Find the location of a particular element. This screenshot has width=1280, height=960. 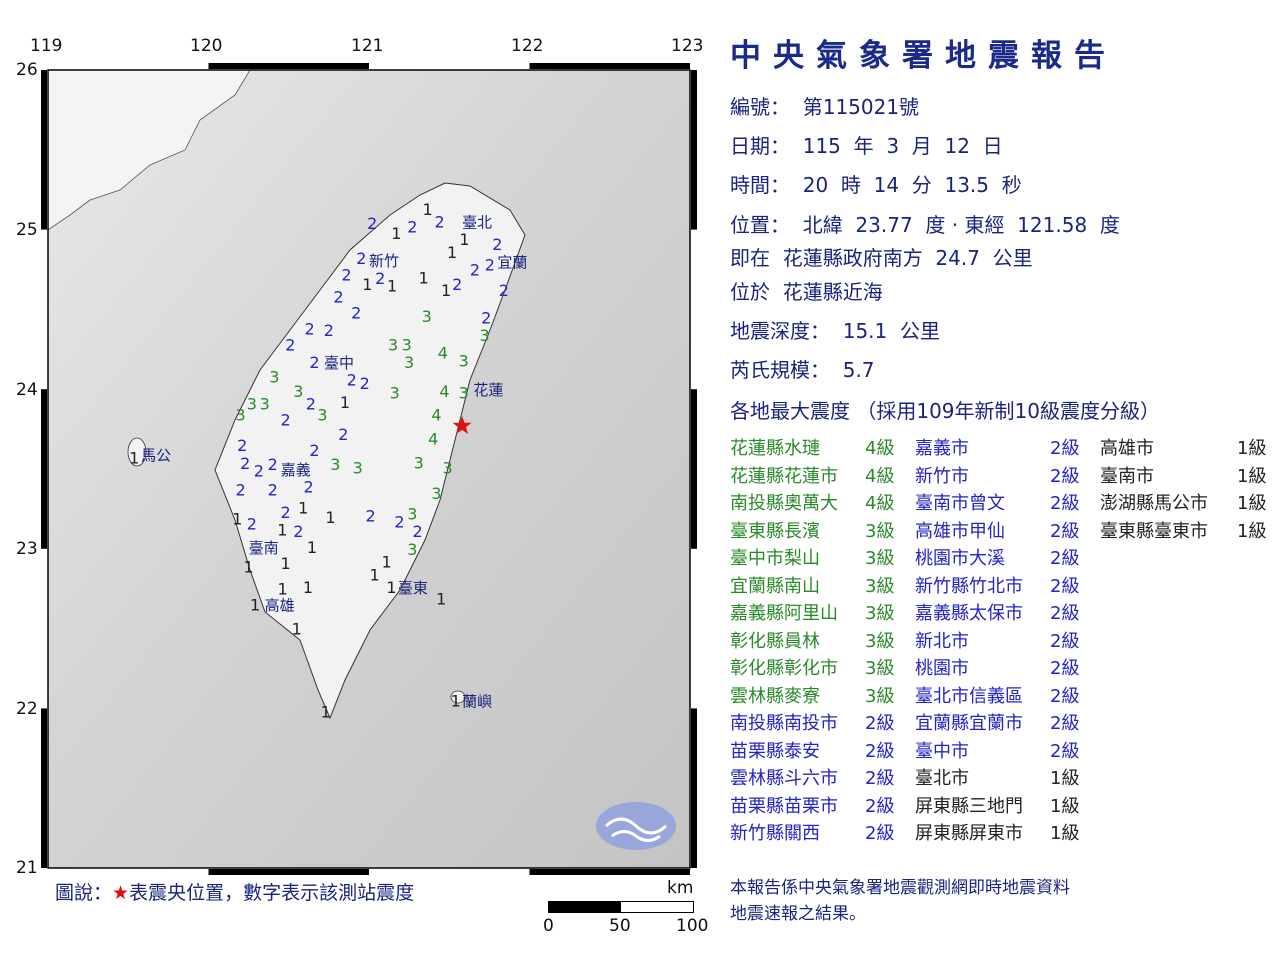

legend-text: 表震央位置，數字表示該測站震度 is located at coordinates (272, 893).